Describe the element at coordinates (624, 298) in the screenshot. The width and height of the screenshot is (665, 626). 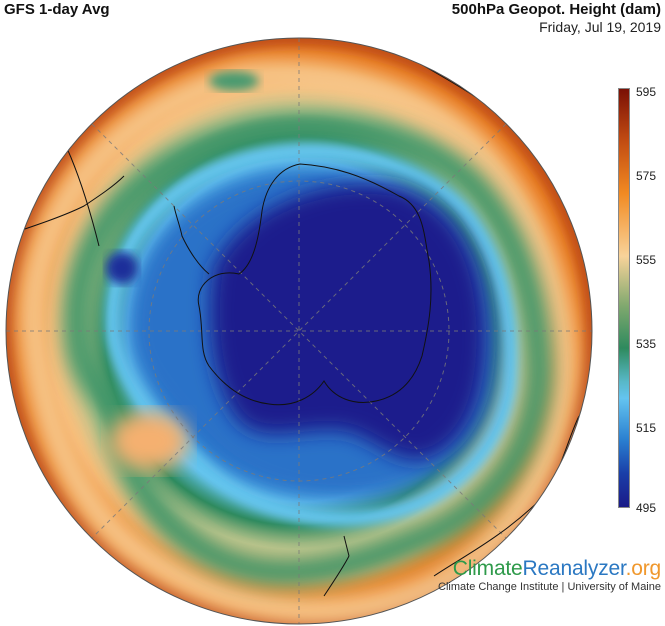
I see `colorbar` at that location.